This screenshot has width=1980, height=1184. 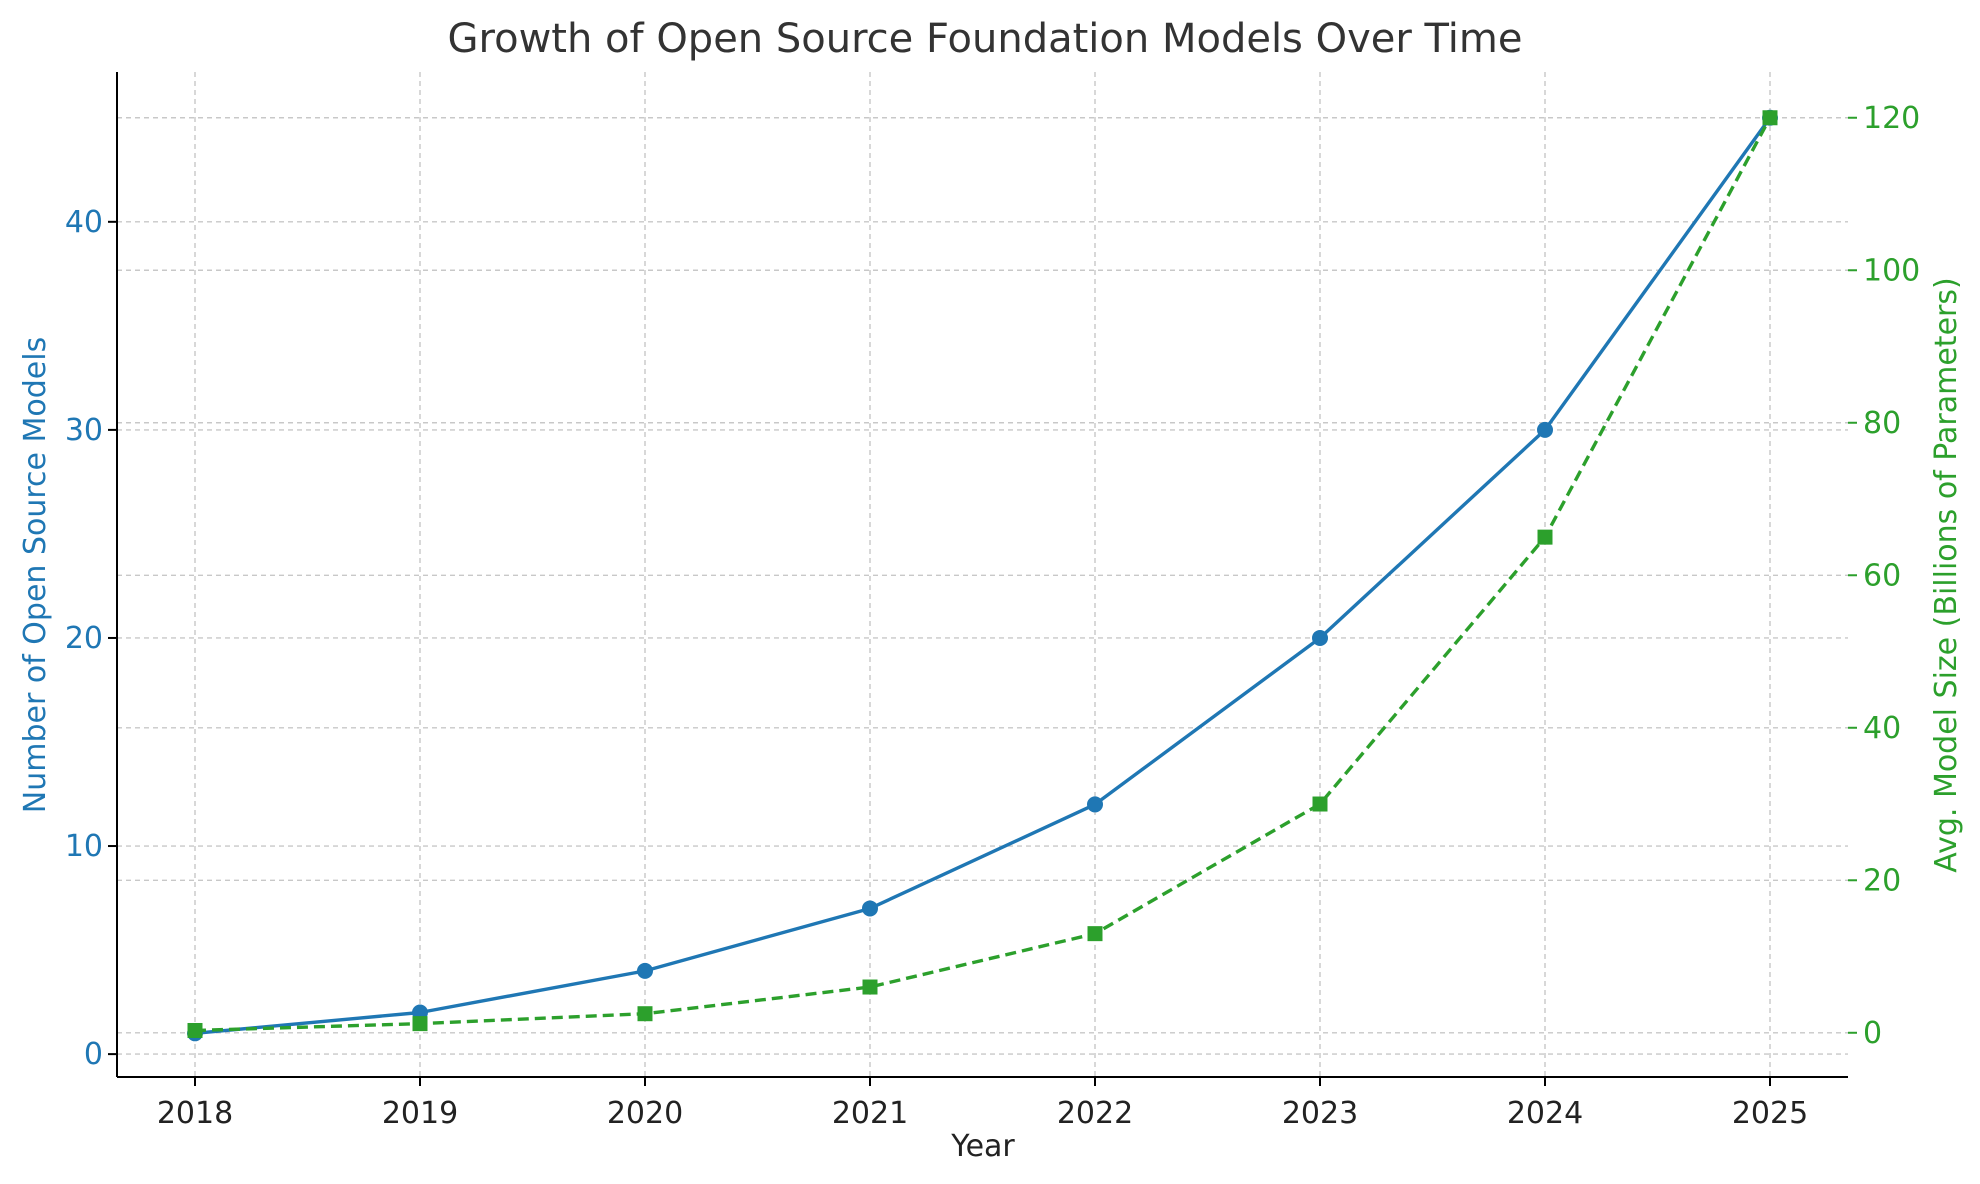 What do you see at coordinates (35, 575) in the screenshot?
I see `y-axis-left-label: Number of Open Source Models` at bounding box center [35, 575].